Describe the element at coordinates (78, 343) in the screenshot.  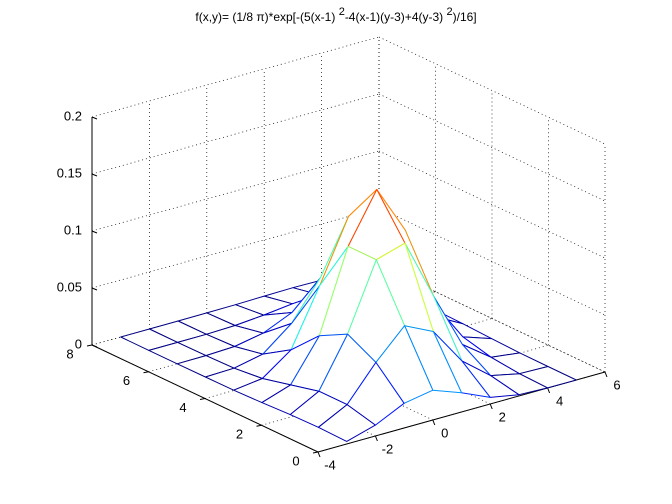
I see `z-tick-label: 0` at that location.